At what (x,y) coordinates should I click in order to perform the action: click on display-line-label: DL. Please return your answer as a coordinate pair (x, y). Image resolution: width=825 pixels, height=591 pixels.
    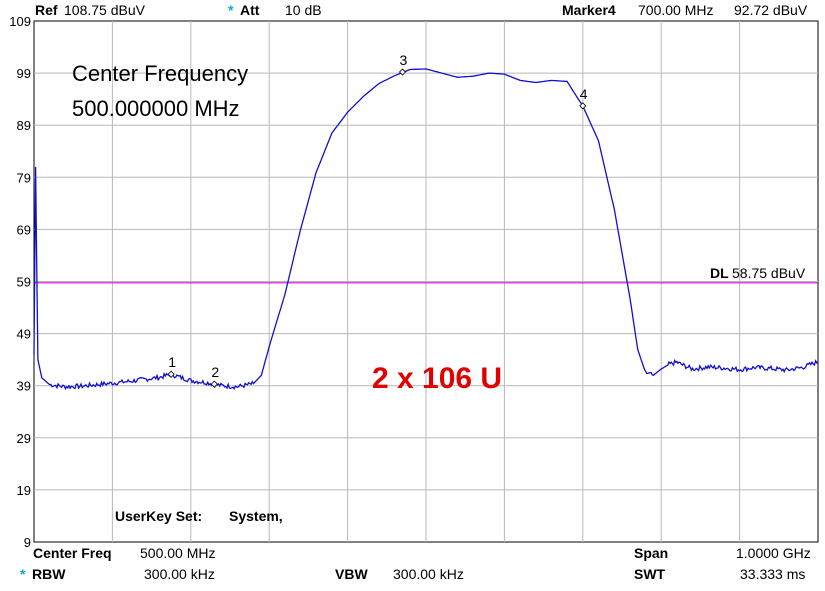
    Looking at the image, I should click on (719, 273).